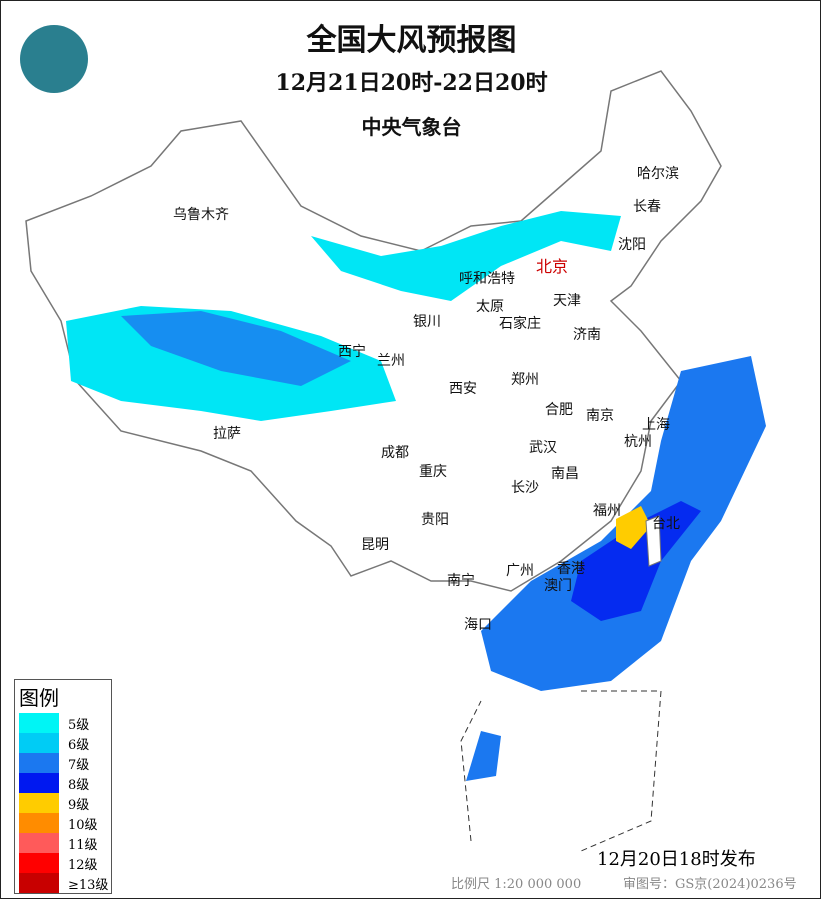 This screenshot has width=821, height=899. I want to click on legend-item: 9级, so click(63, 803).